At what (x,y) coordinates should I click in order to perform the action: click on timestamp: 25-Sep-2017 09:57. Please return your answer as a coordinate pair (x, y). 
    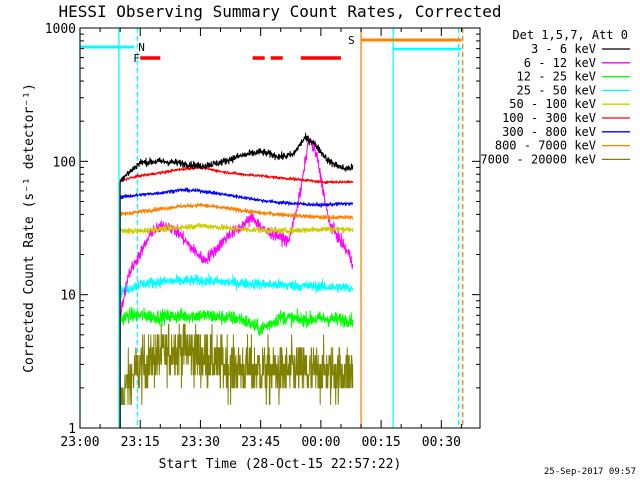
    Looking at the image, I should click on (590, 472).